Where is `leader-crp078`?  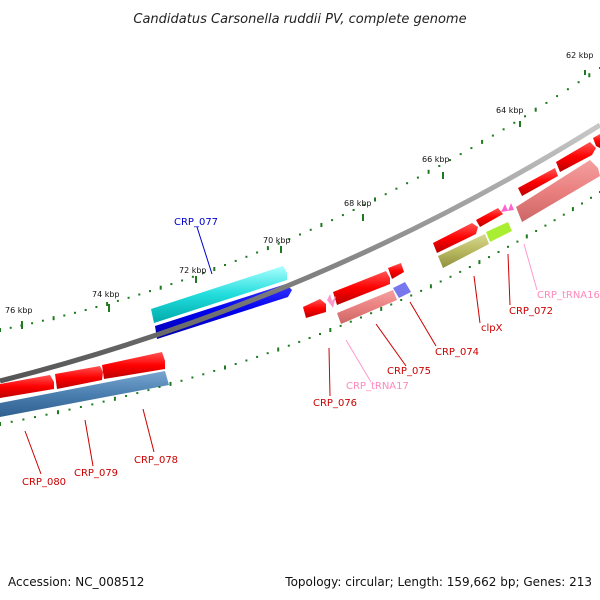
leader-crp078 is located at coordinates (148, 430).